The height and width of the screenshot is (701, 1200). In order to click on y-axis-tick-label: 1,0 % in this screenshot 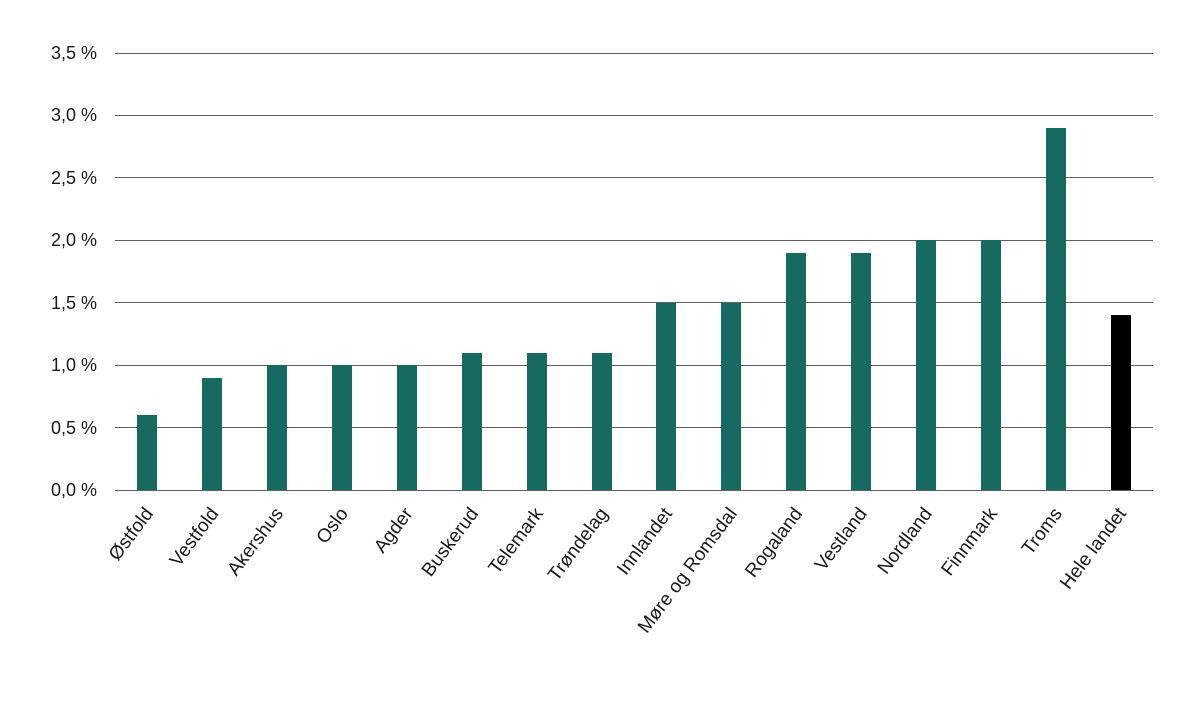, I will do `click(73, 365)`.